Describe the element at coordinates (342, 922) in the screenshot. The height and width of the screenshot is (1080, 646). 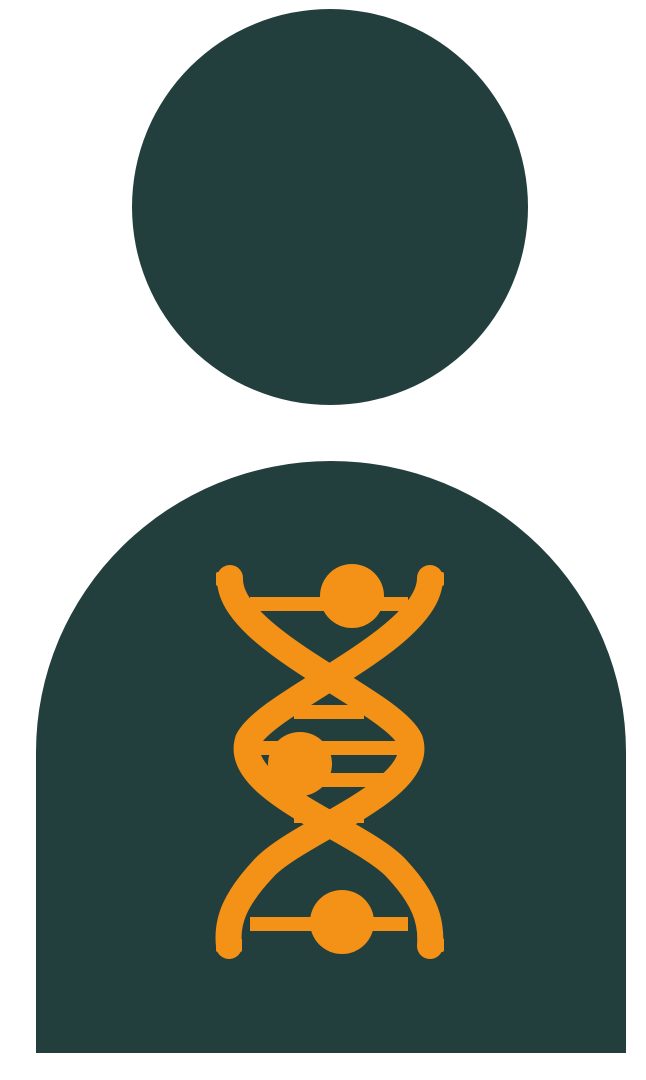
I see `dna-node-bottom` at that location.